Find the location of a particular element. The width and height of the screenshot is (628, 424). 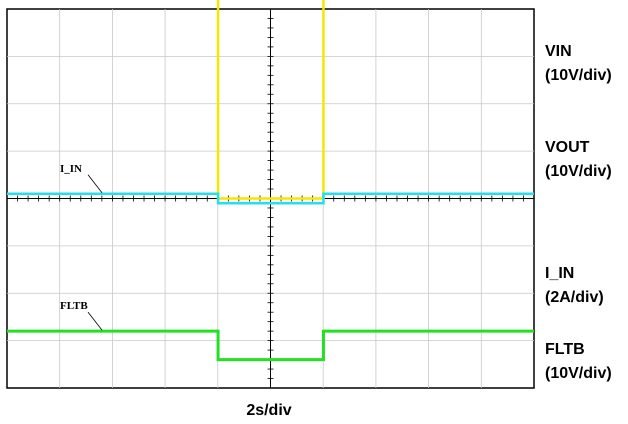

fltb-scale: (10V/div) is located at coordinates (578, 373).